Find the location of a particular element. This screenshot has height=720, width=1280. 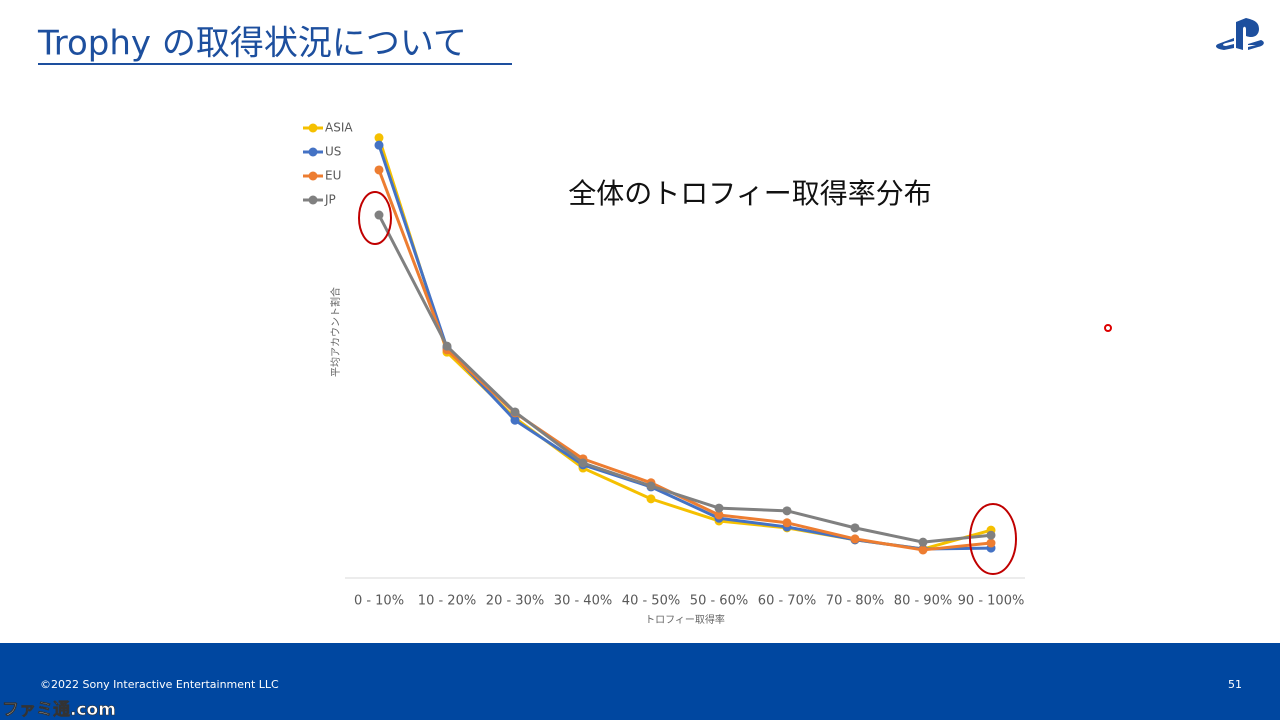

copyright: ©2022 Sony Interactive Entertainment LLC is located at coordinates (159, 684).